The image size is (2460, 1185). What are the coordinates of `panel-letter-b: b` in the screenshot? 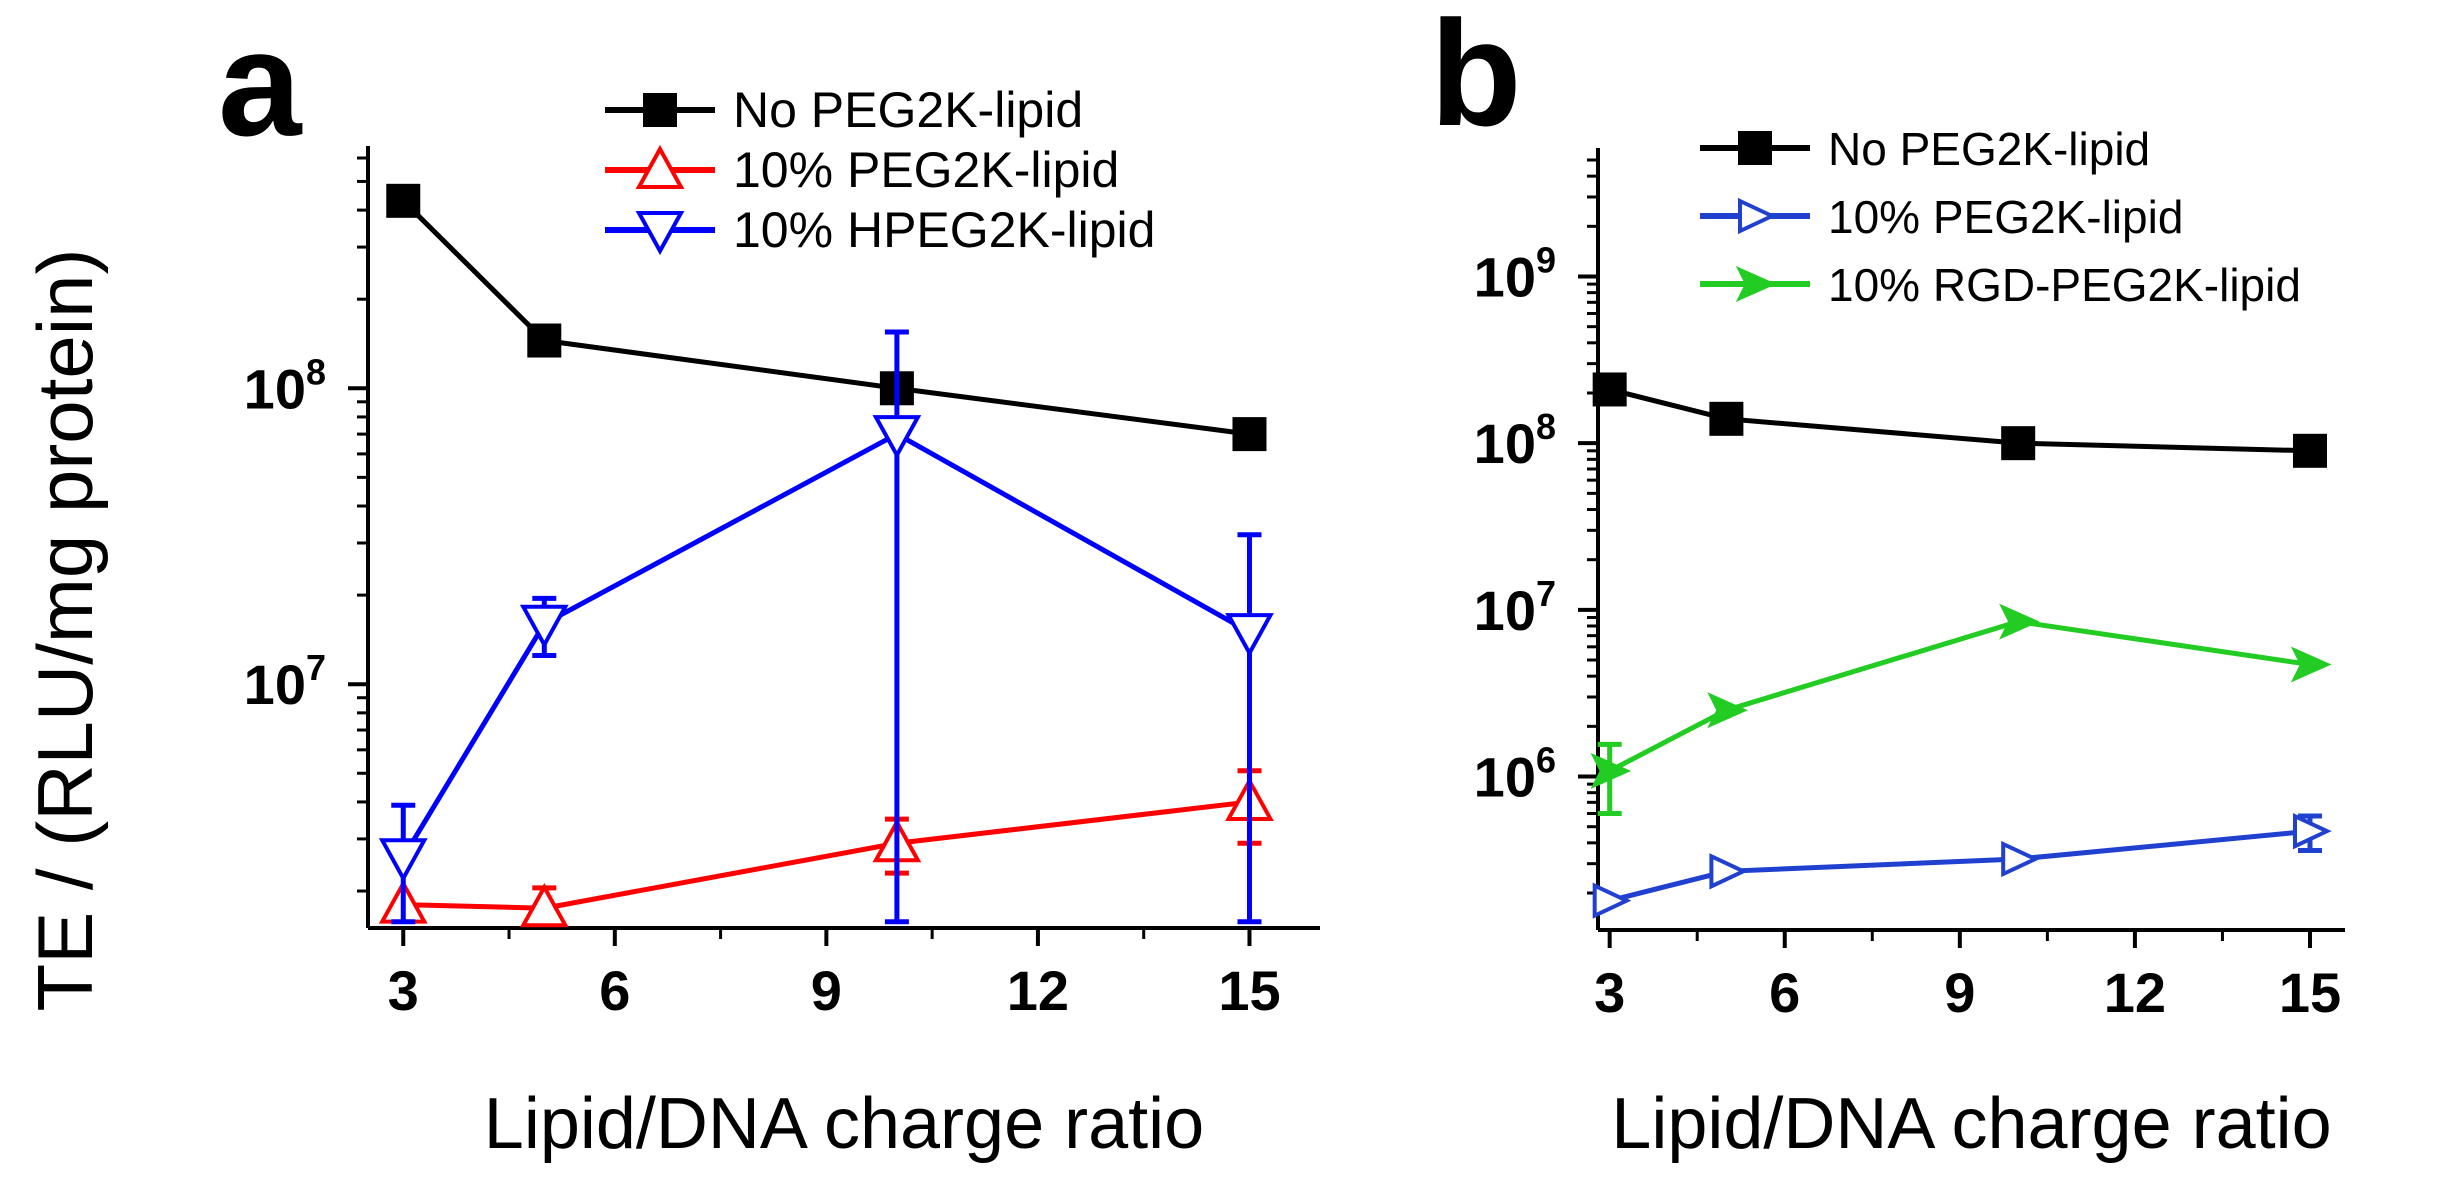 It's located at (1476, 78).